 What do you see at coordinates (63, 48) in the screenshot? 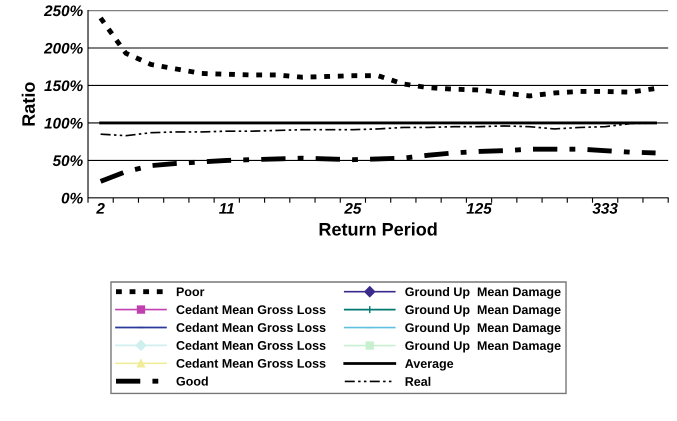
I see `y-tick-label: 200%` at bounding box center [63, 48].